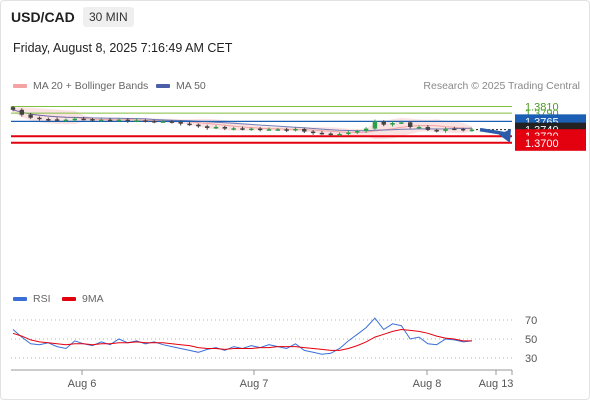  I want to click on x-tick-label: Aug 8, so click(427, 384).